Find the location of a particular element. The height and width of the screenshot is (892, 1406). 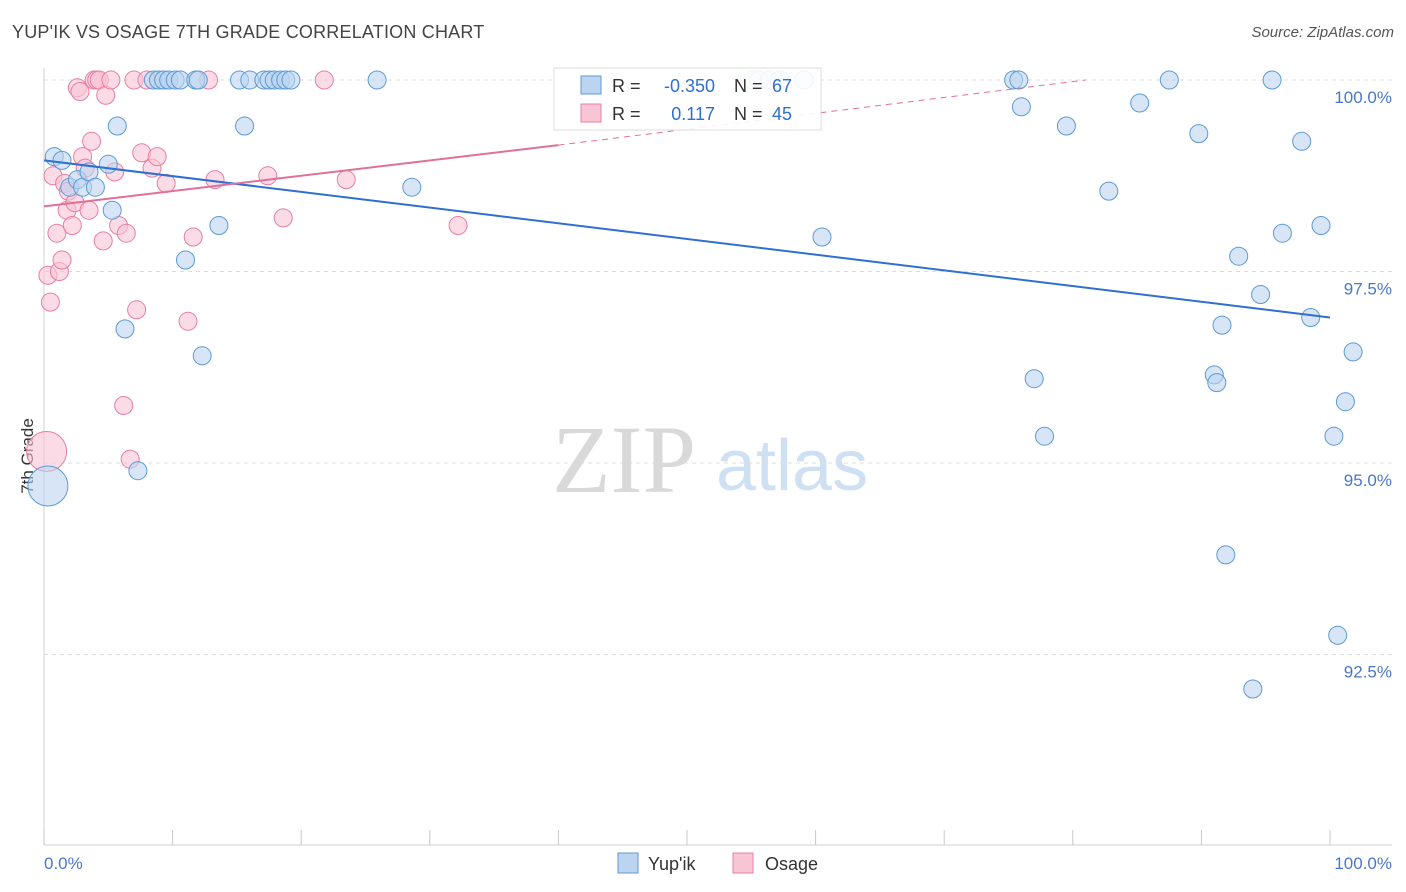

y-tick-labels: 100.0% 97.5% 95.0% 92.5% is located at coordinates (1363, 385).